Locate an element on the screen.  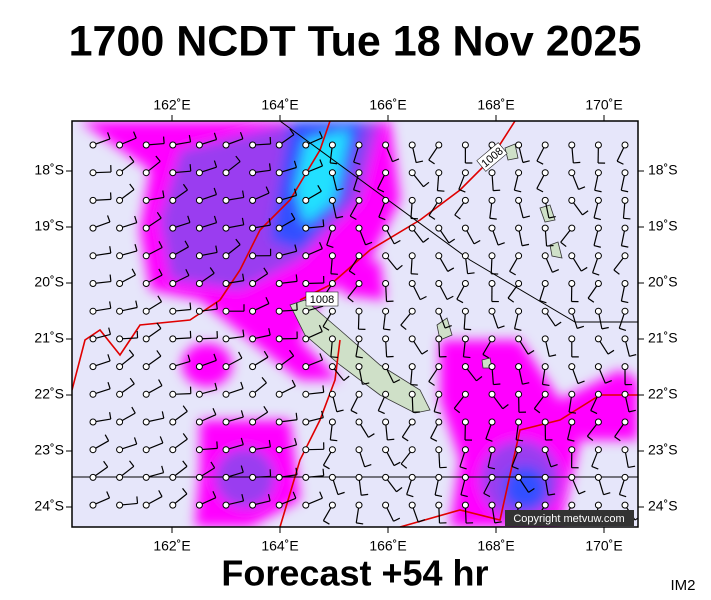
lat-label: 18˚S is located at coordinates (663, 170).